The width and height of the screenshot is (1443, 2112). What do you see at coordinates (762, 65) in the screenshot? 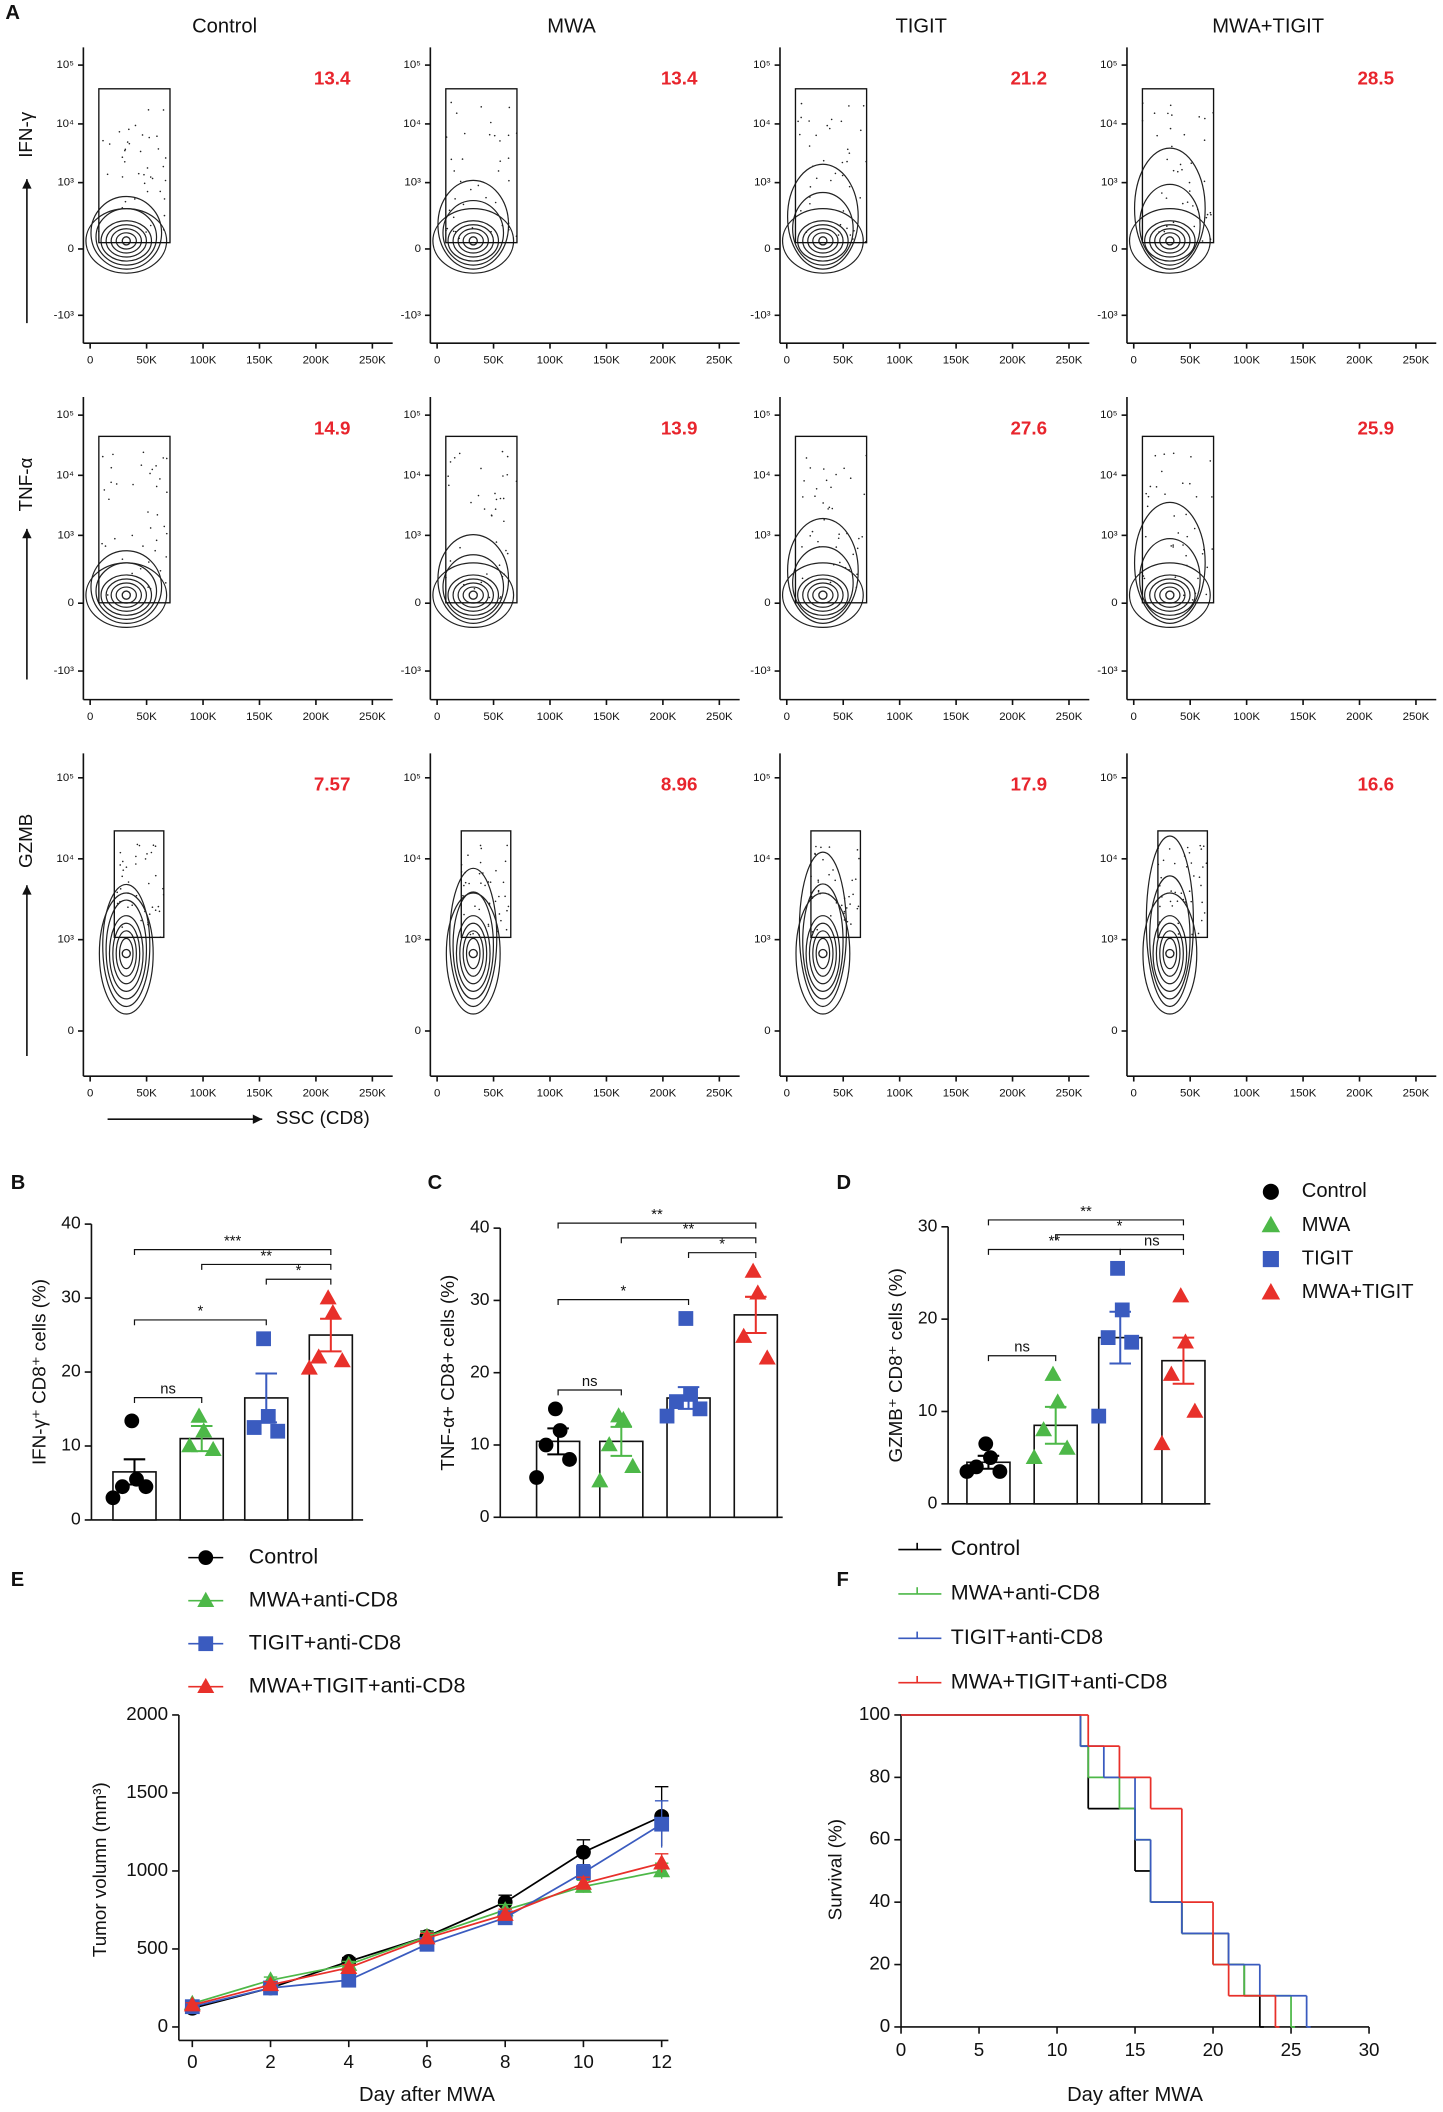
I see `y-tick-label: 10⁵` at bounding box center [762, 65].